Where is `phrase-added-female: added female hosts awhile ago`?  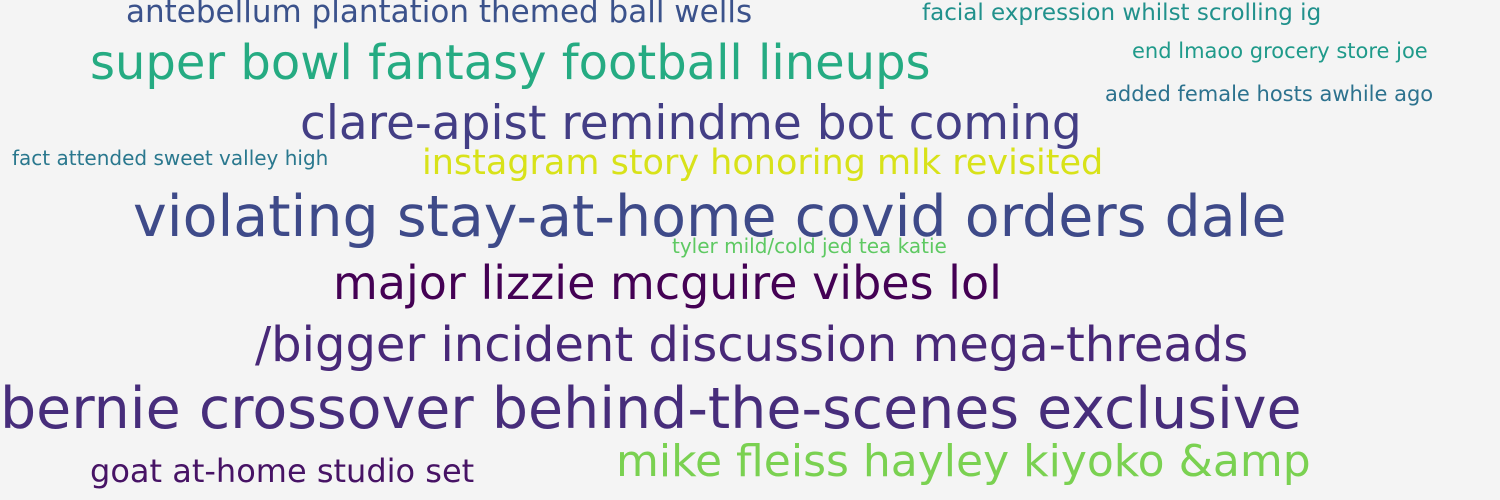
phrase-added-female: added female hosts awhile ago is located at coordinates (1269, 94).